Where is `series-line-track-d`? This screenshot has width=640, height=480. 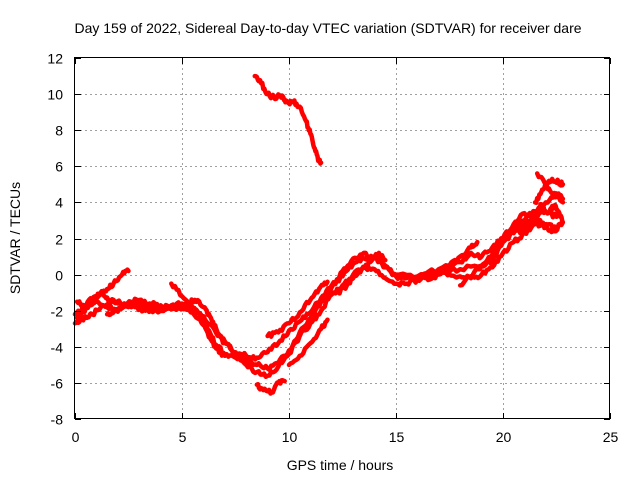
series-line-track-d is located at coordinates (102, 288).